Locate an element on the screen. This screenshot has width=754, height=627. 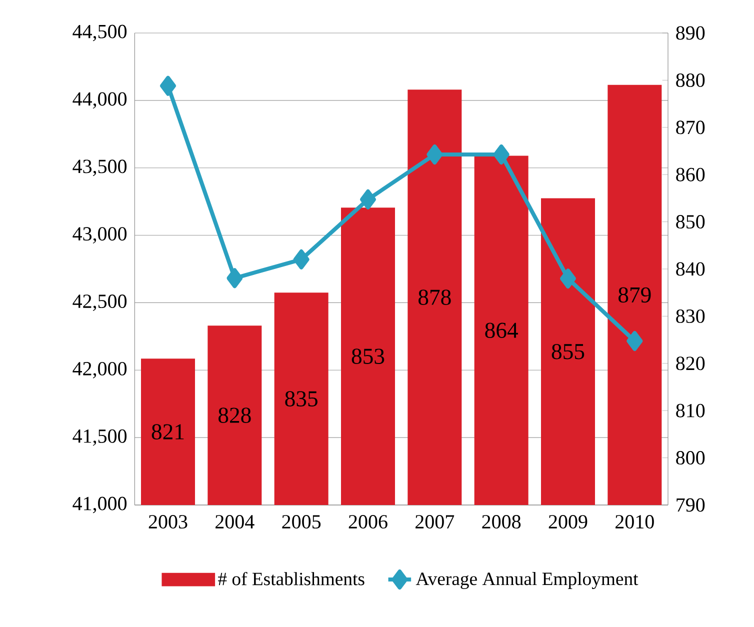
data-label: 853 is located at coordinates (368, 356).